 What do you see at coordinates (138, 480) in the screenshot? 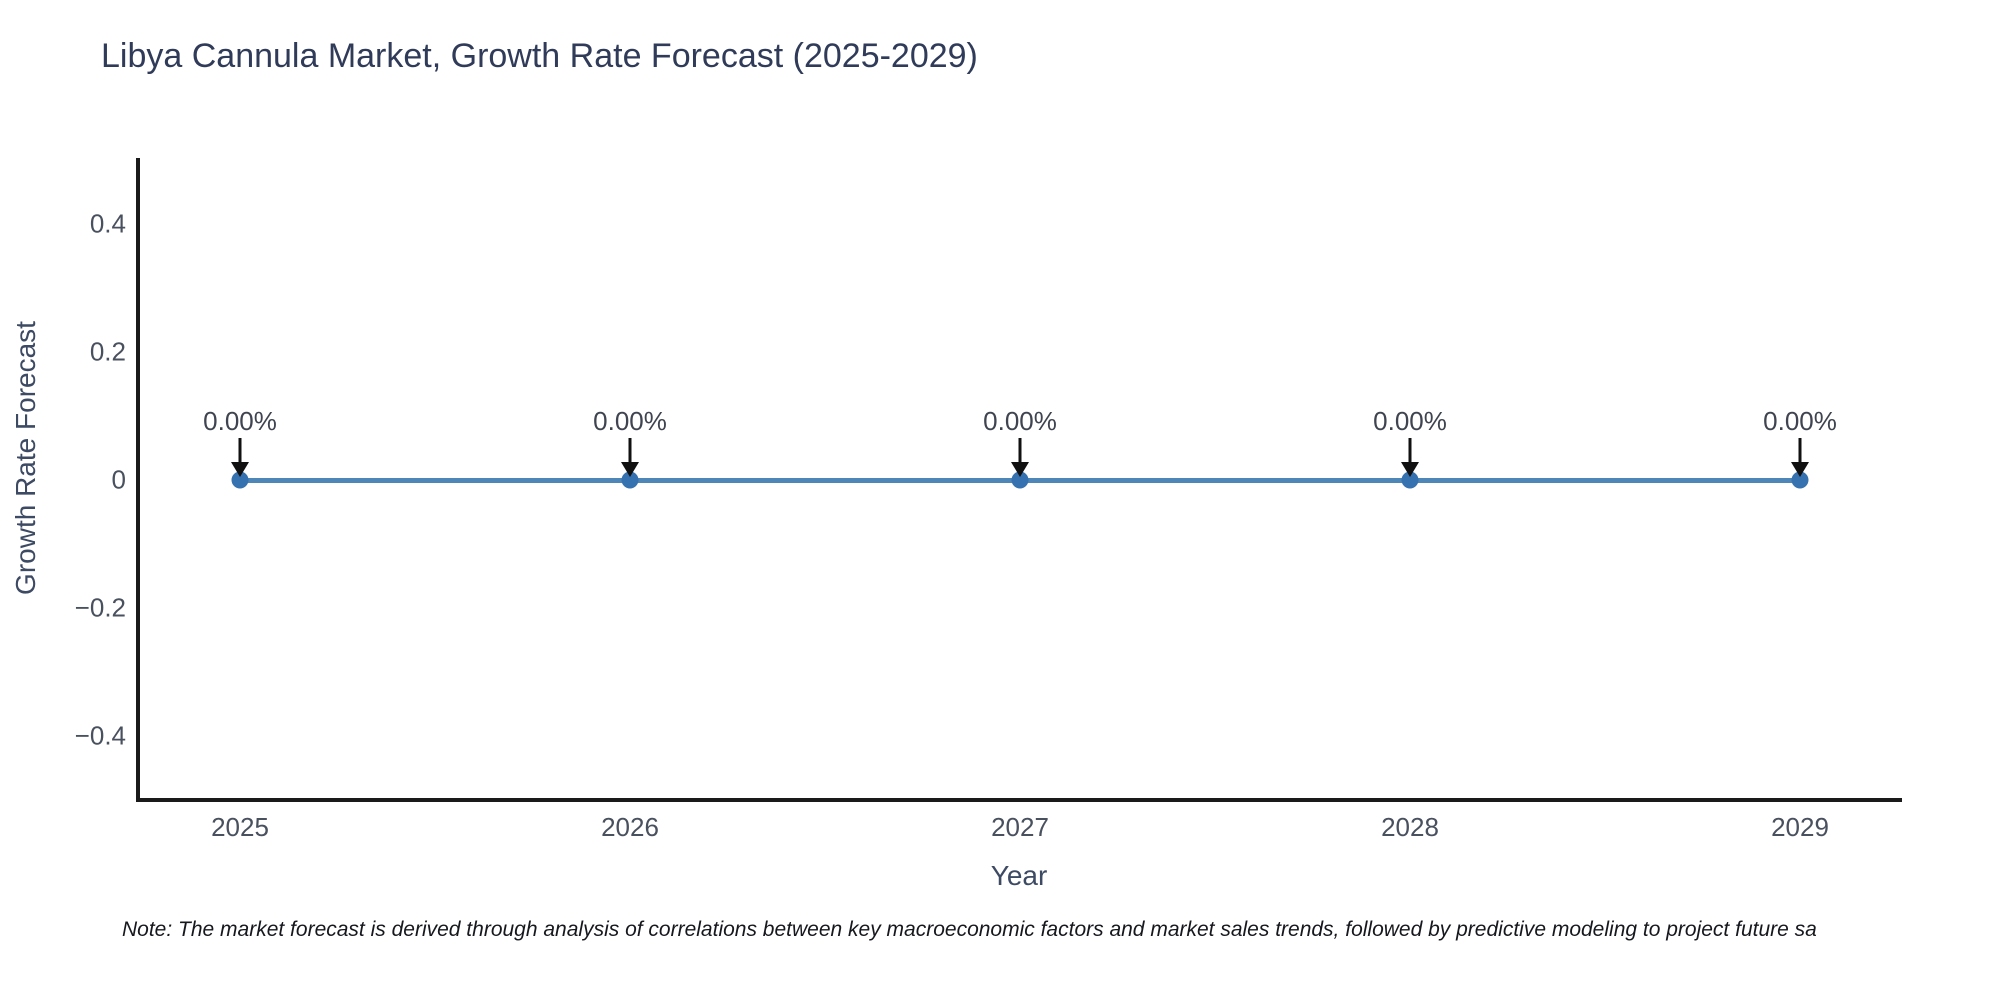
I see `y-axis-spine` at bounding box center [138, 480].